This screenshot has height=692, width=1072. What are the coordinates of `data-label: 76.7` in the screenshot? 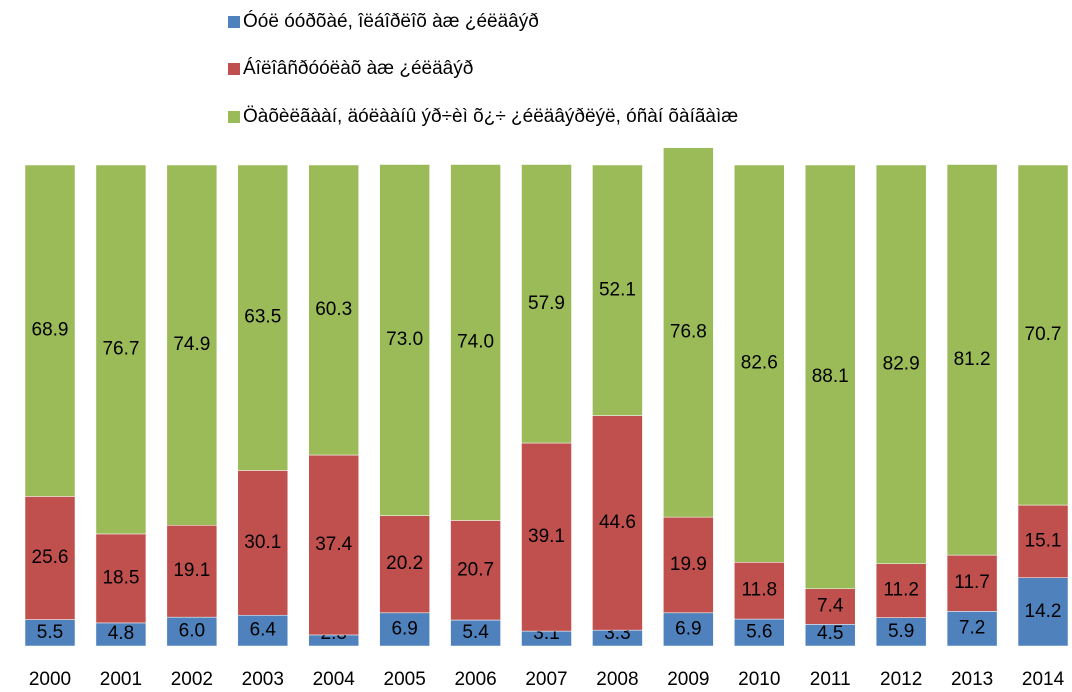 It's located at (120, 348).